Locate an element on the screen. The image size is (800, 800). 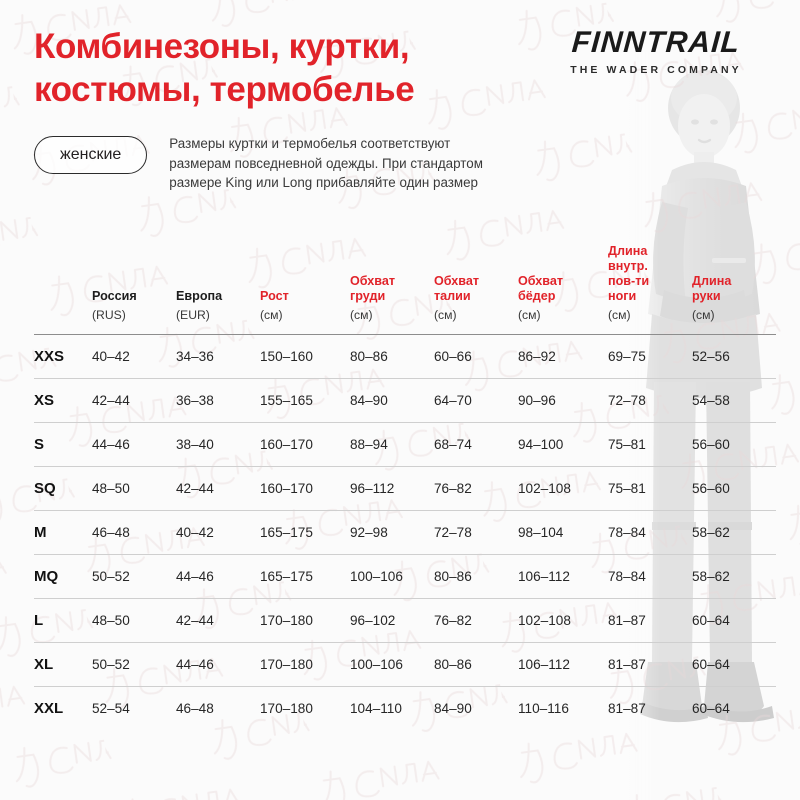
column-header-title: Обхват бёдер is located at coordinates (541, 288).